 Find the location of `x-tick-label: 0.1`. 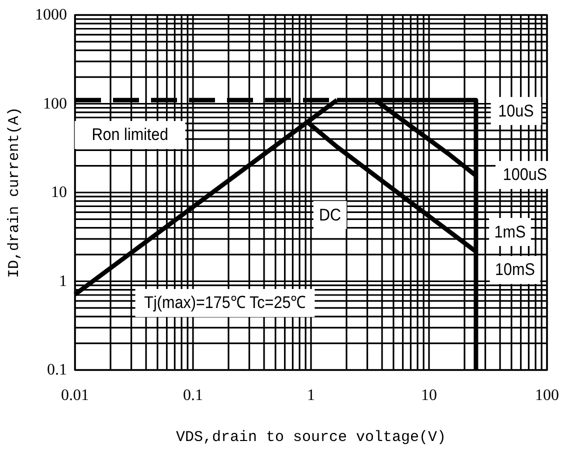

x-tick-label: 0.1 is located at coordinates (193, 395).